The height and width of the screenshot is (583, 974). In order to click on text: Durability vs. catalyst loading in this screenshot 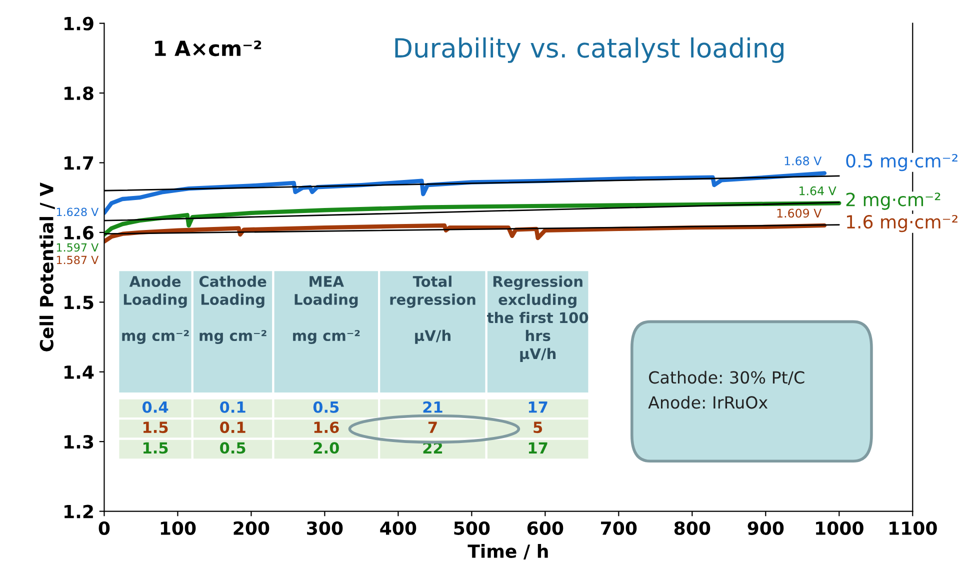, I will do `click(589, 50)`.